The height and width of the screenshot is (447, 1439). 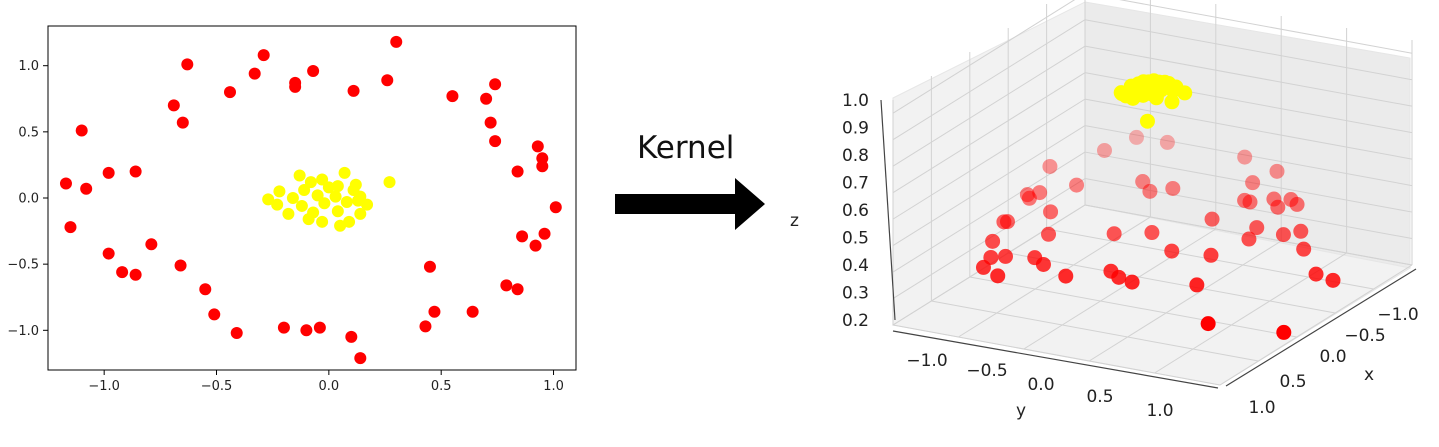 What do you see at coordinates (855, 101) in the screenshot?
I see `z-tick-label: 1.0` at bounding box center [855, 101].